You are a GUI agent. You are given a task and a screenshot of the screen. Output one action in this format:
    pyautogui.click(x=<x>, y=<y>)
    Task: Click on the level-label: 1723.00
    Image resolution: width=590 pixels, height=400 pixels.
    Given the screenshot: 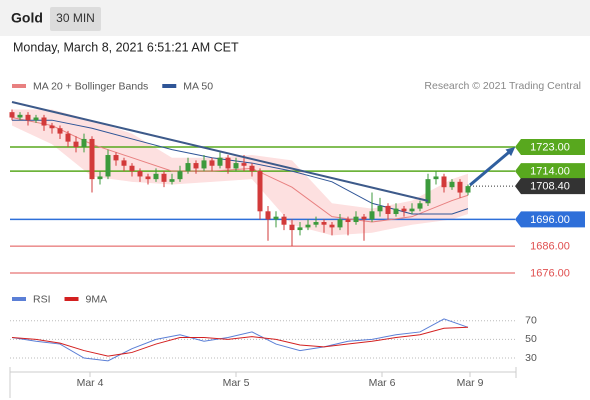 What is the action you would take?
    pyautogui.click(x=550, y=147)
    